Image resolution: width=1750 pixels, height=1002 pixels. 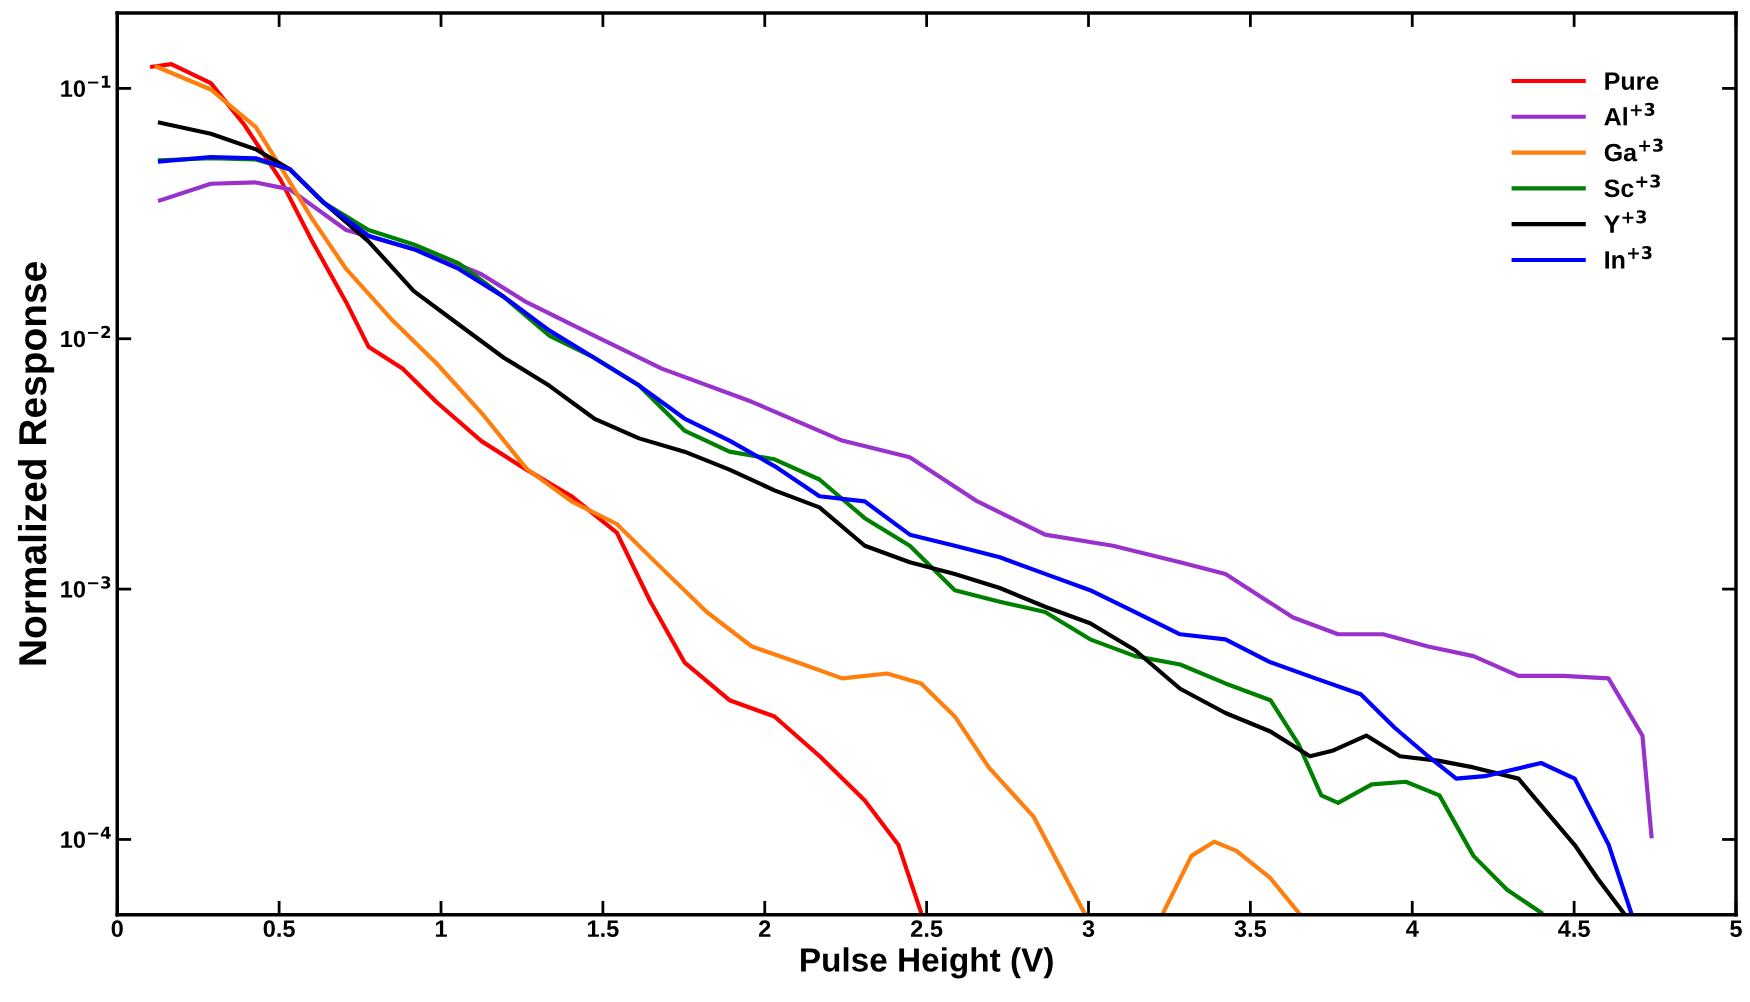 What do you see at coordinates (86, 587) in the screenshot?
I see `y-tick-label: 10$^{−3}$` at bounding box center [86, 587].